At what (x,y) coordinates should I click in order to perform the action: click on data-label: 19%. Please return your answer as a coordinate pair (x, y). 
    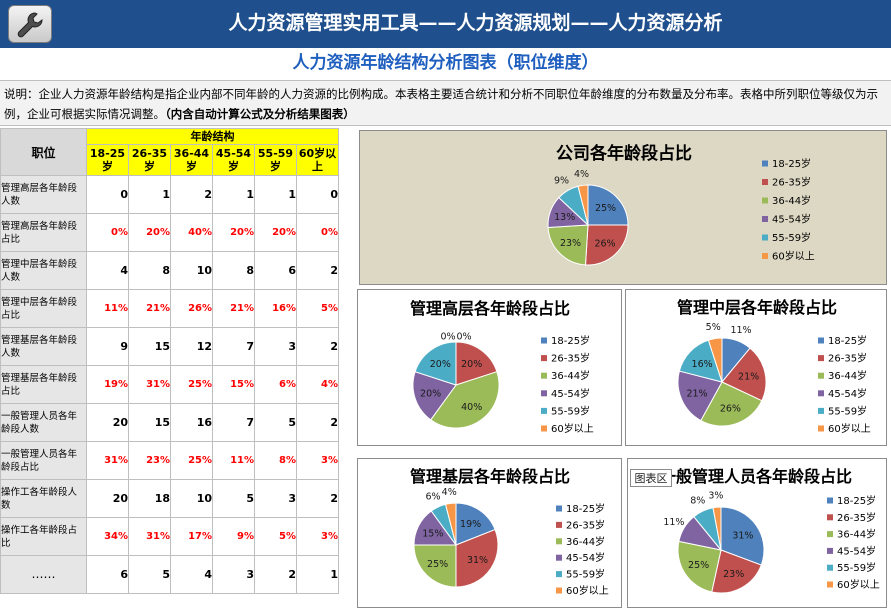
    Looking at the image, I should click on (470, 524).